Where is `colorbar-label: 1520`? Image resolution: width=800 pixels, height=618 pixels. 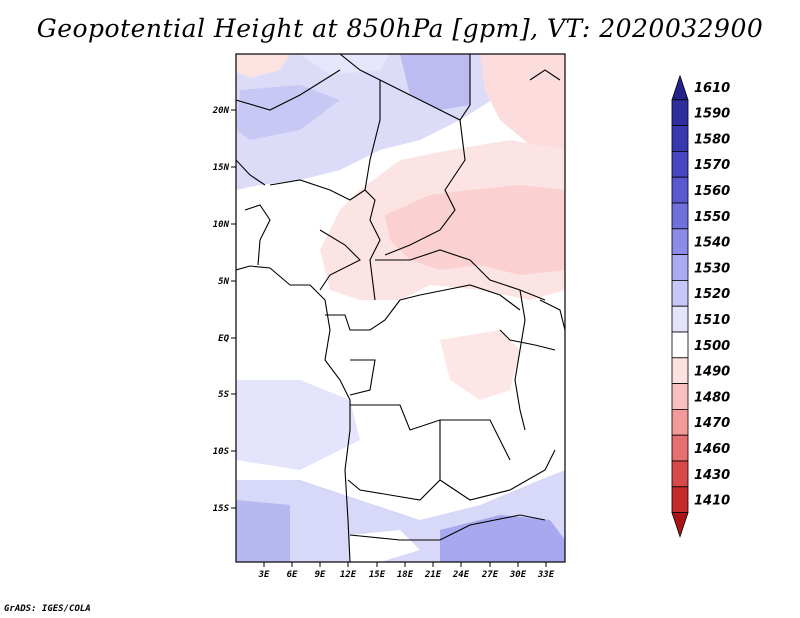
colorbar-label: 1520 is located at coordinates (712, 294).